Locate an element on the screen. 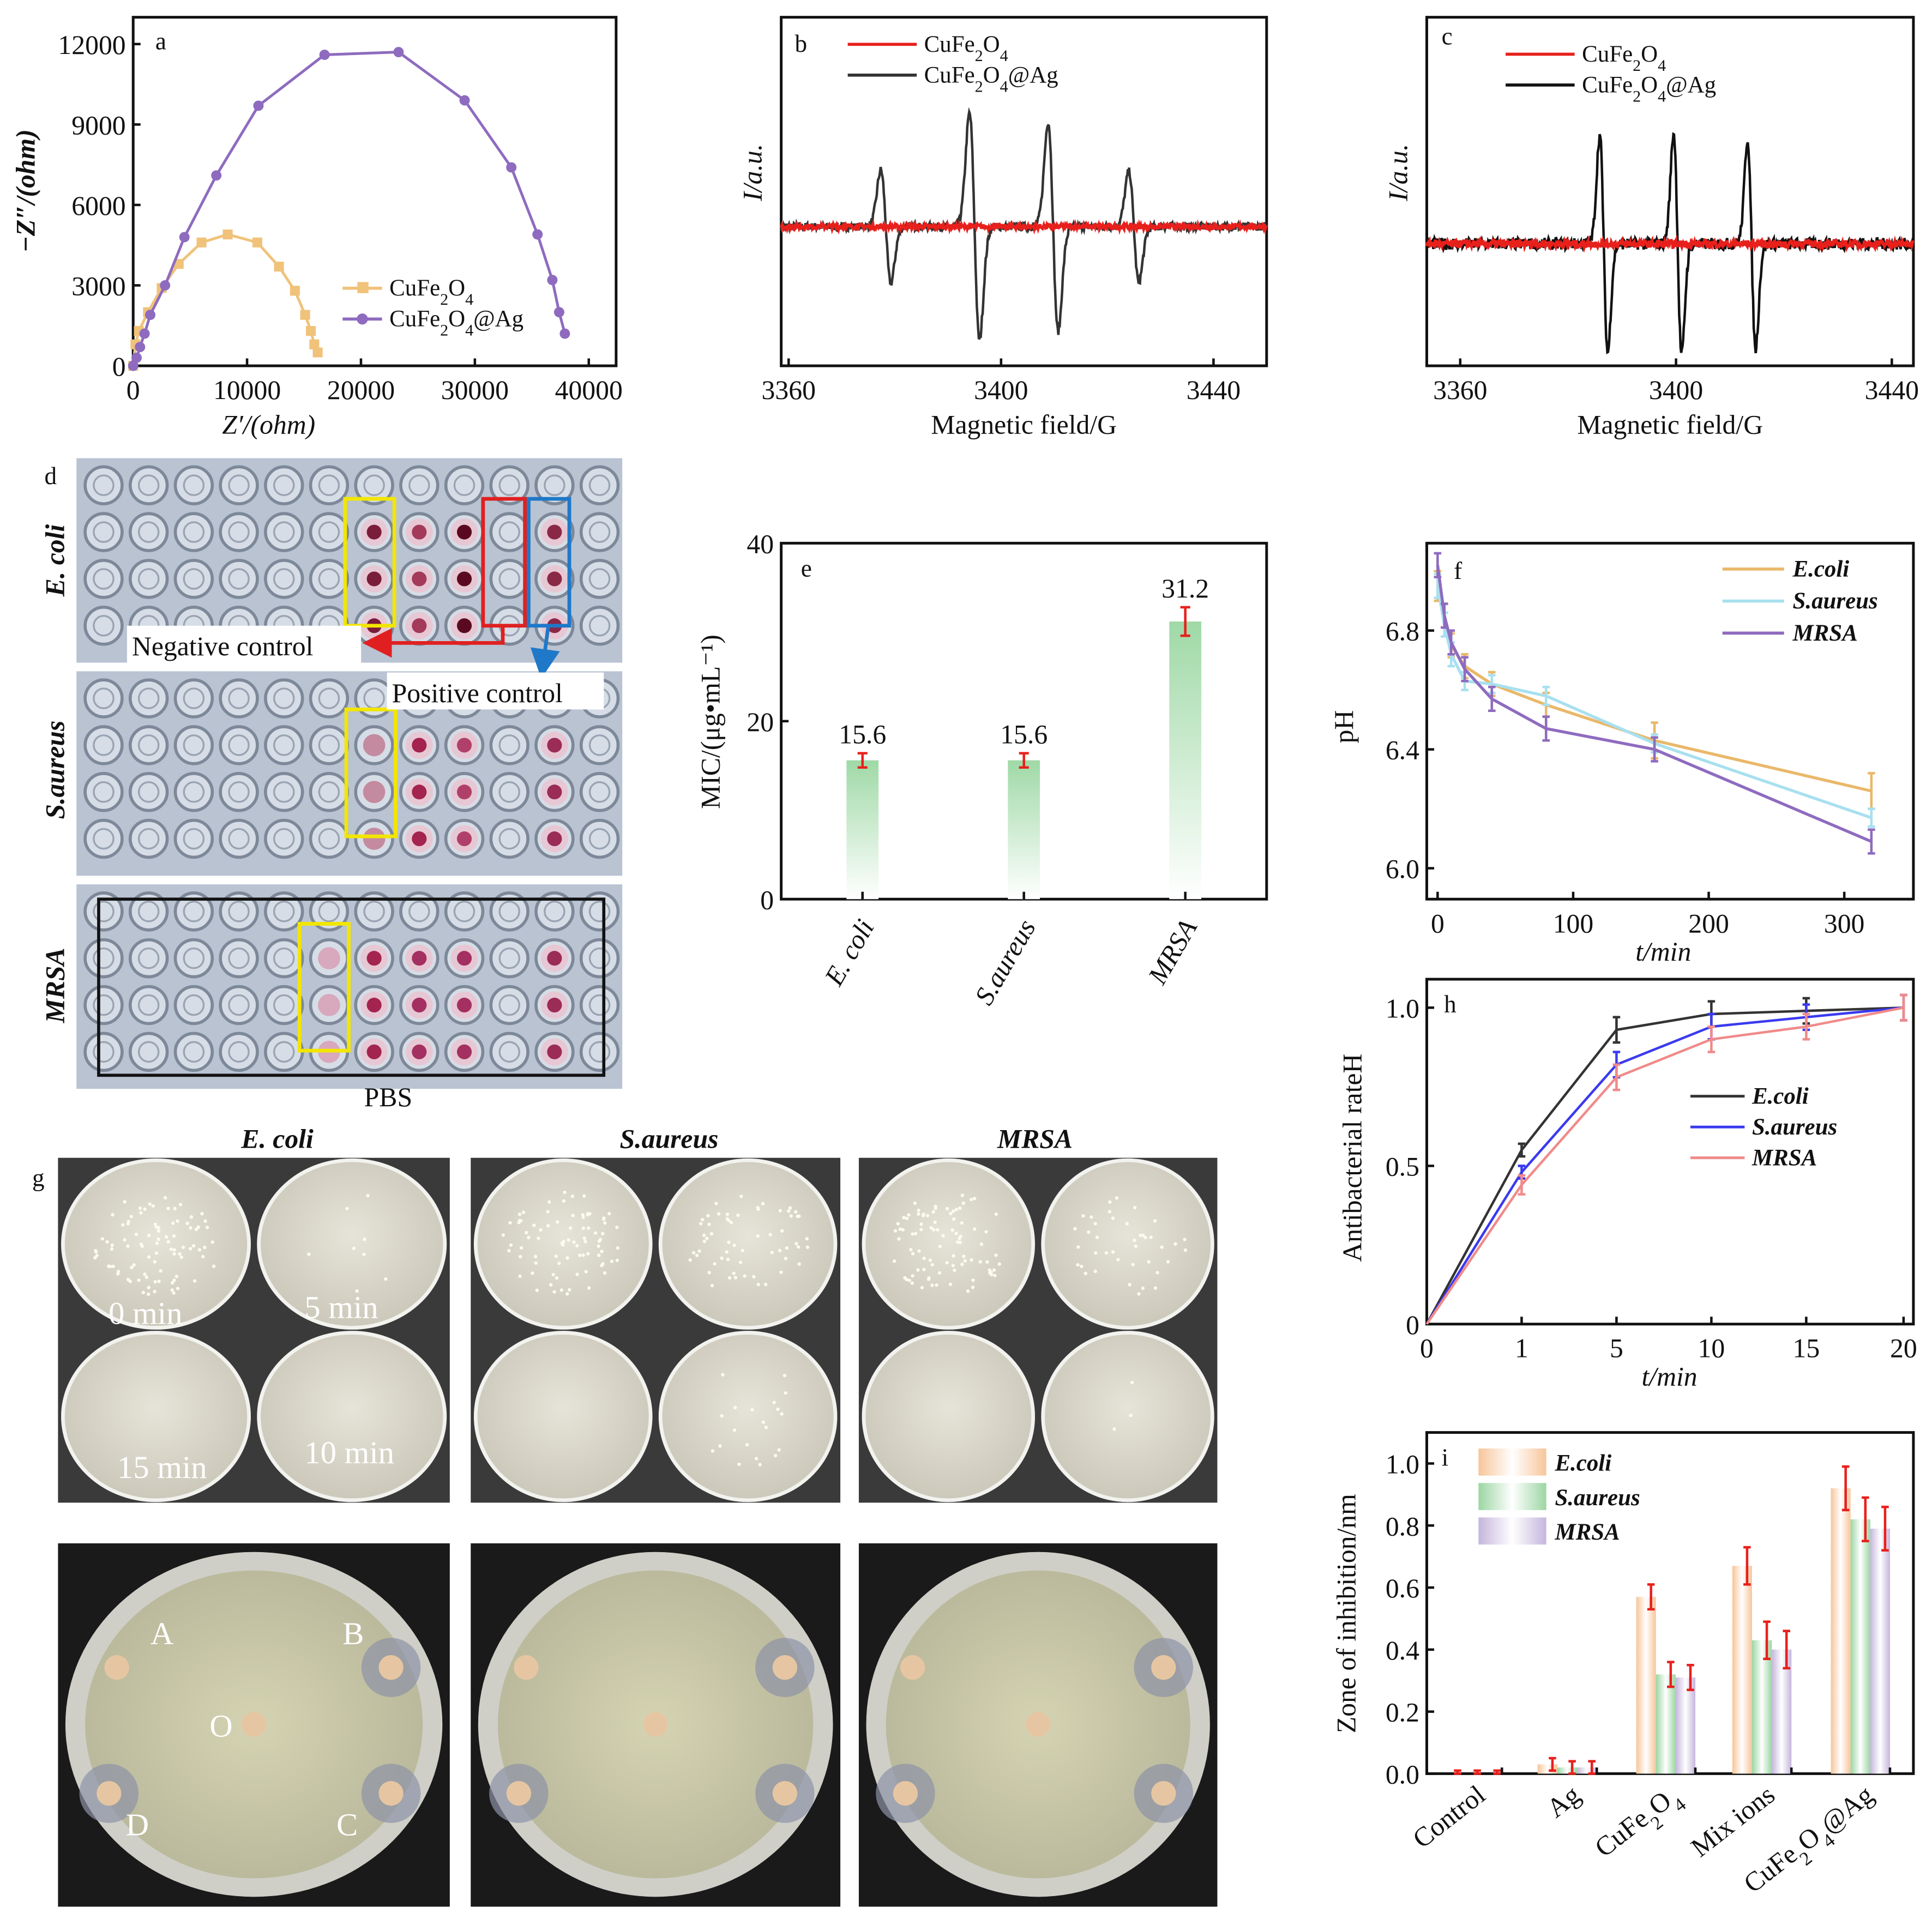  column-title-saureus: S.aureus is located at coordinates (669, 1139).